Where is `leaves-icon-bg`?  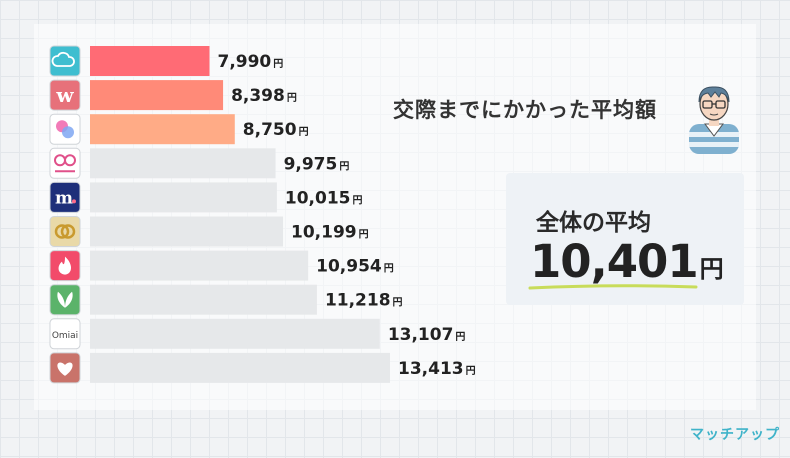
leaves-icon-bg is located at coordinates (65, 300).